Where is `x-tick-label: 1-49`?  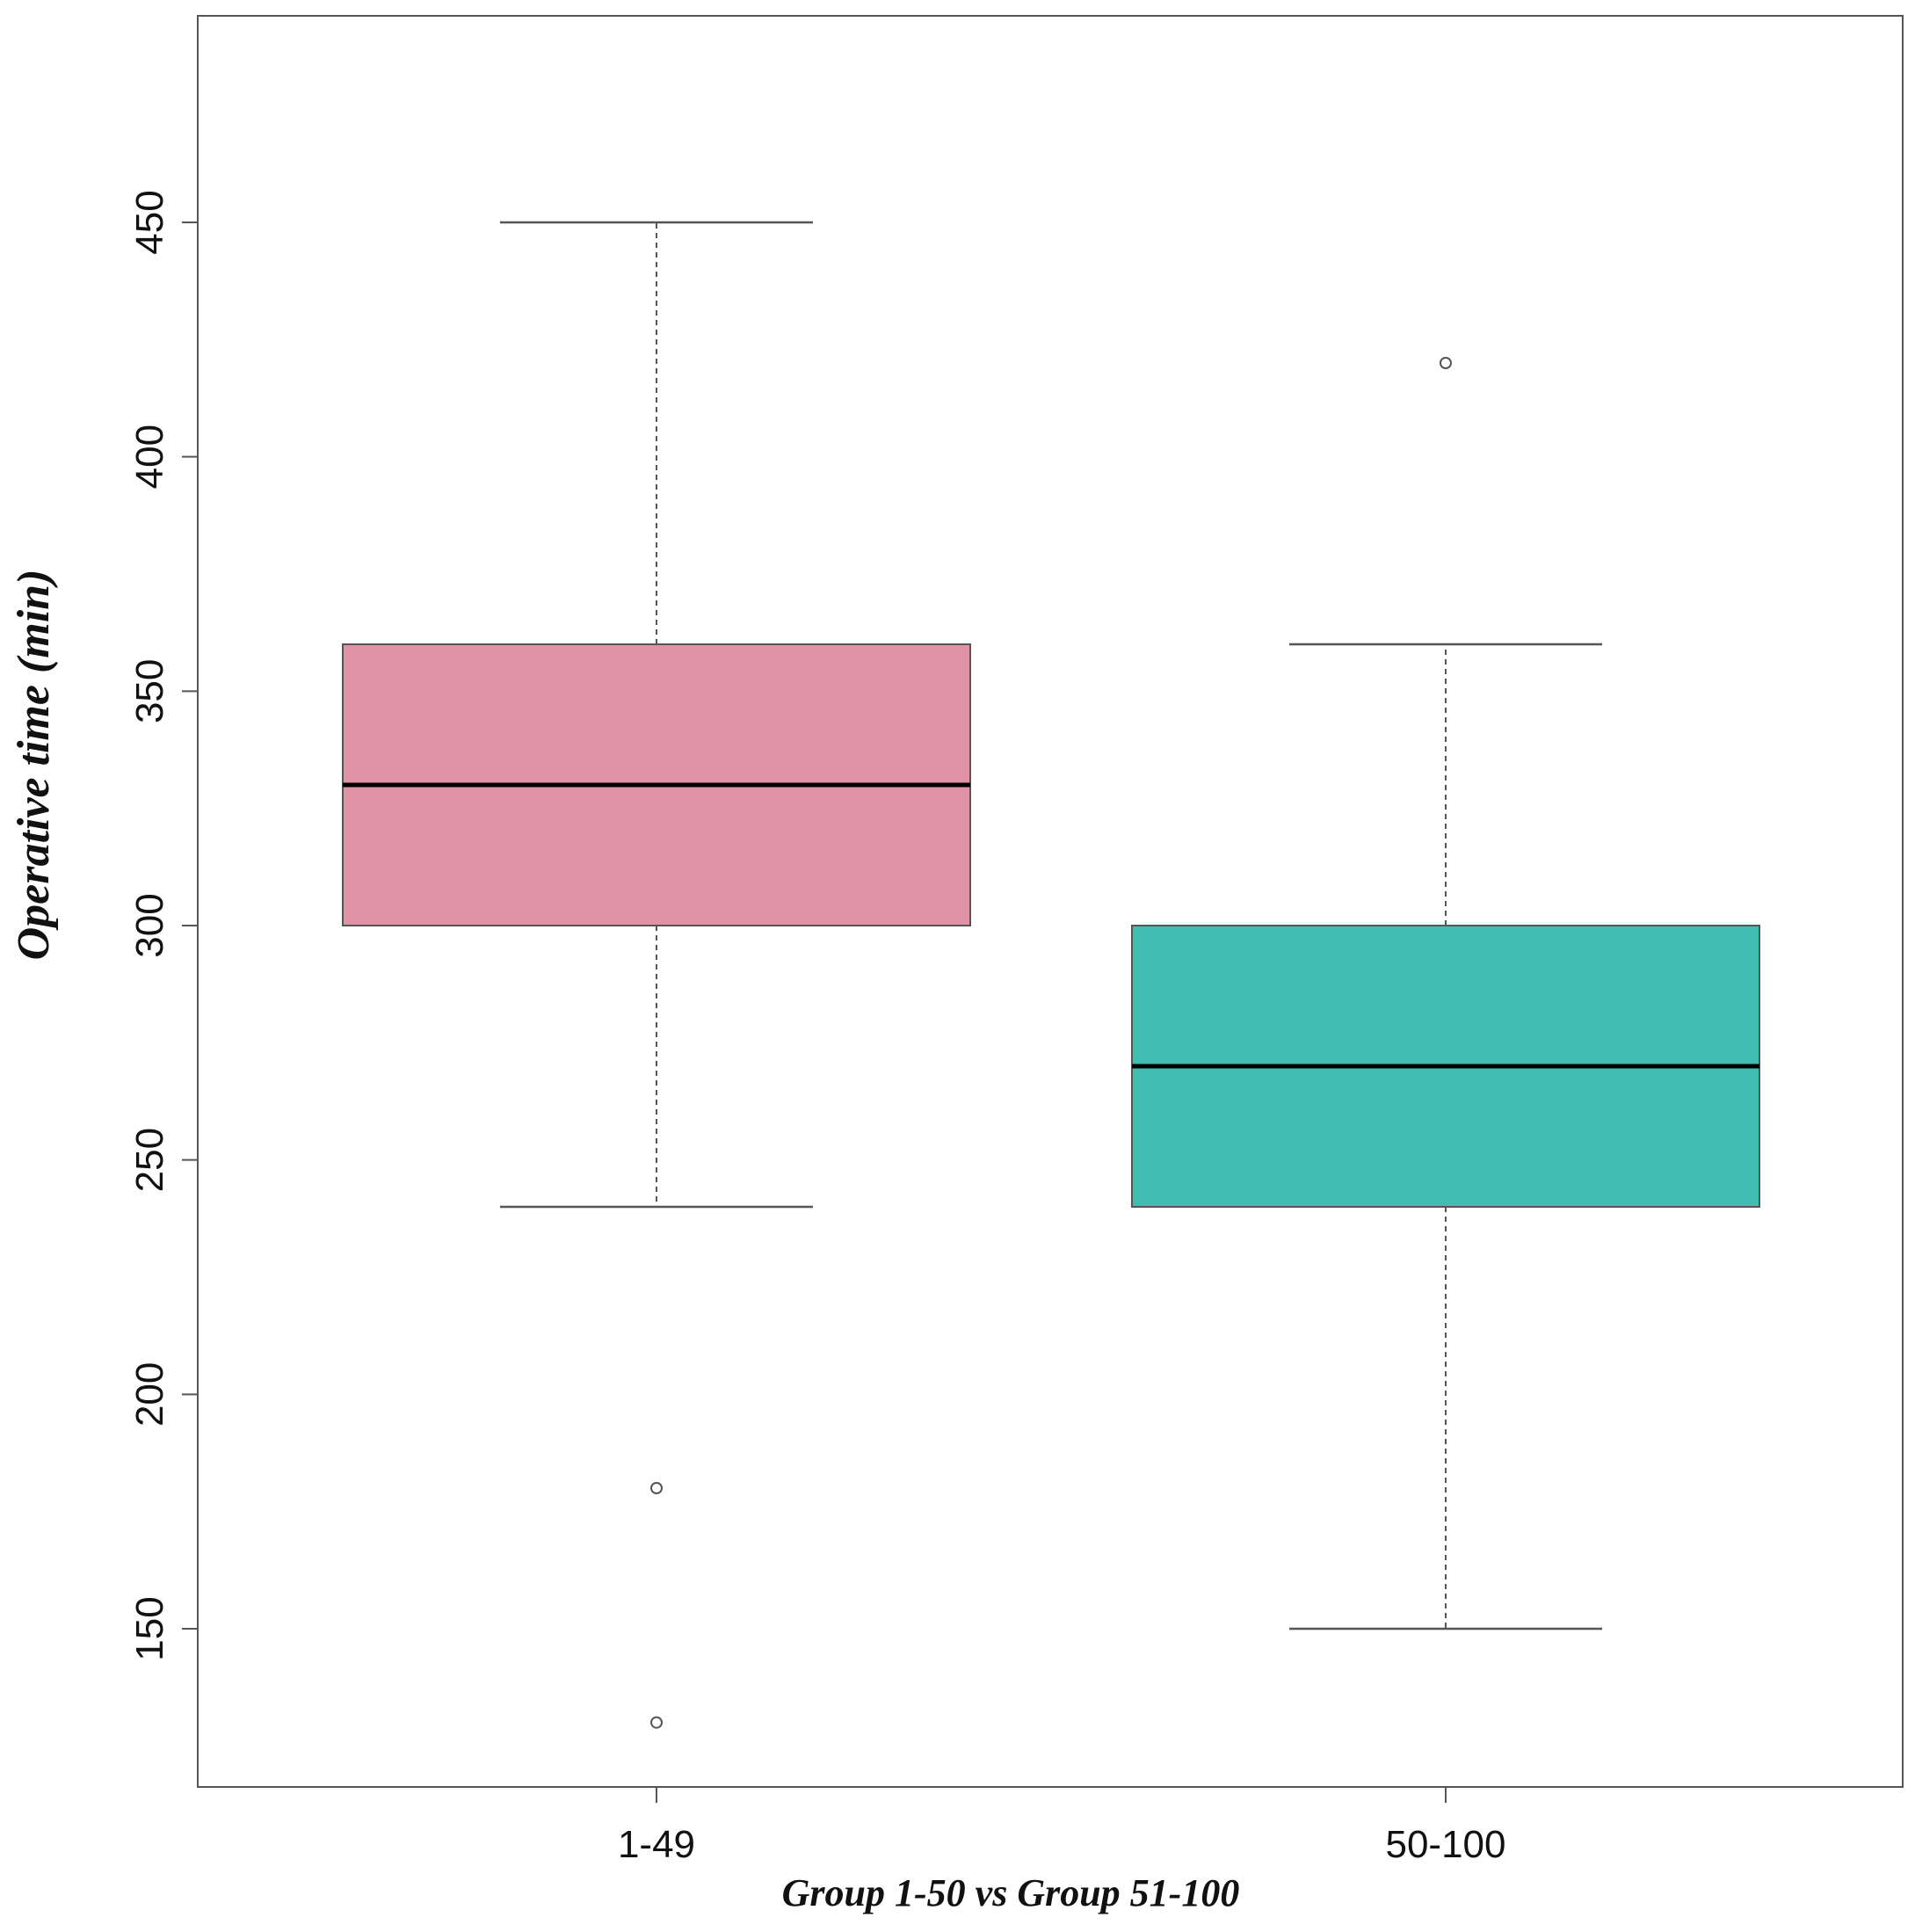 x-tick-label: 1-49 is located at coordinates (656, 1844).